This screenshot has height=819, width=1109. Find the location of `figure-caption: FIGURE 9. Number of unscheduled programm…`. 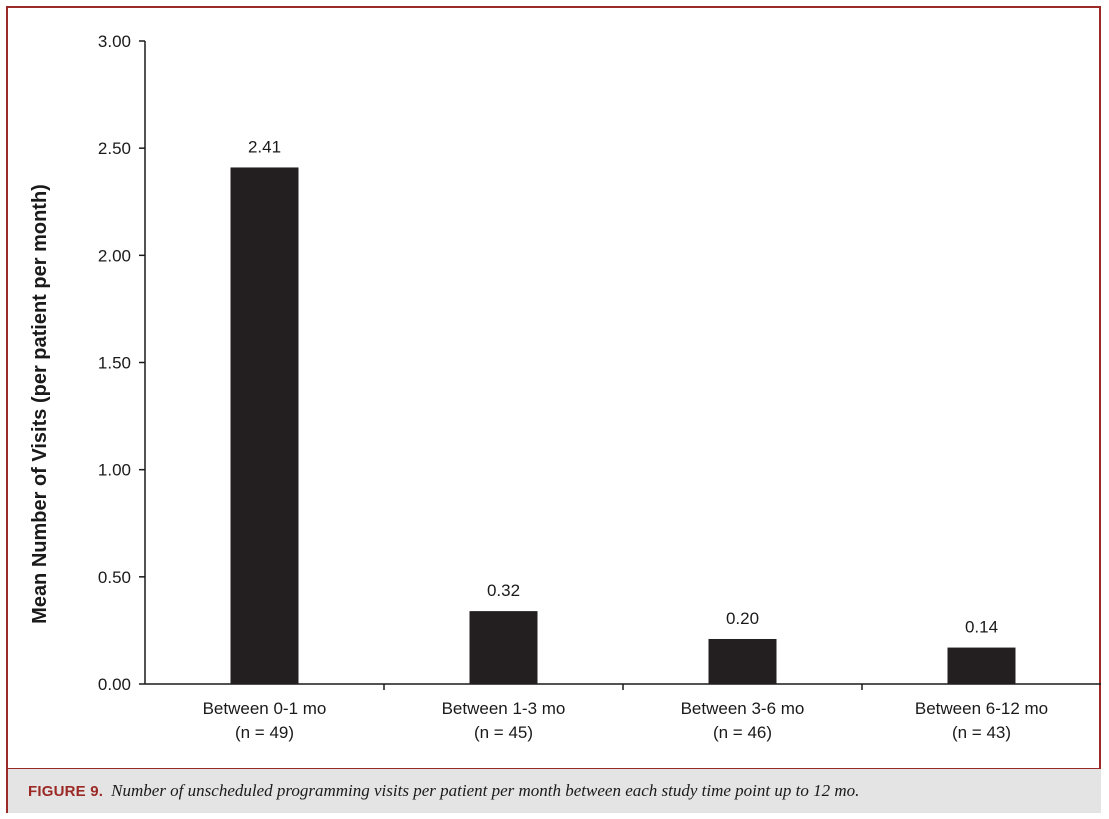

figure-caption: FIGURE 9. Number of unscheduled programm… is located at coordinates (554, 790).